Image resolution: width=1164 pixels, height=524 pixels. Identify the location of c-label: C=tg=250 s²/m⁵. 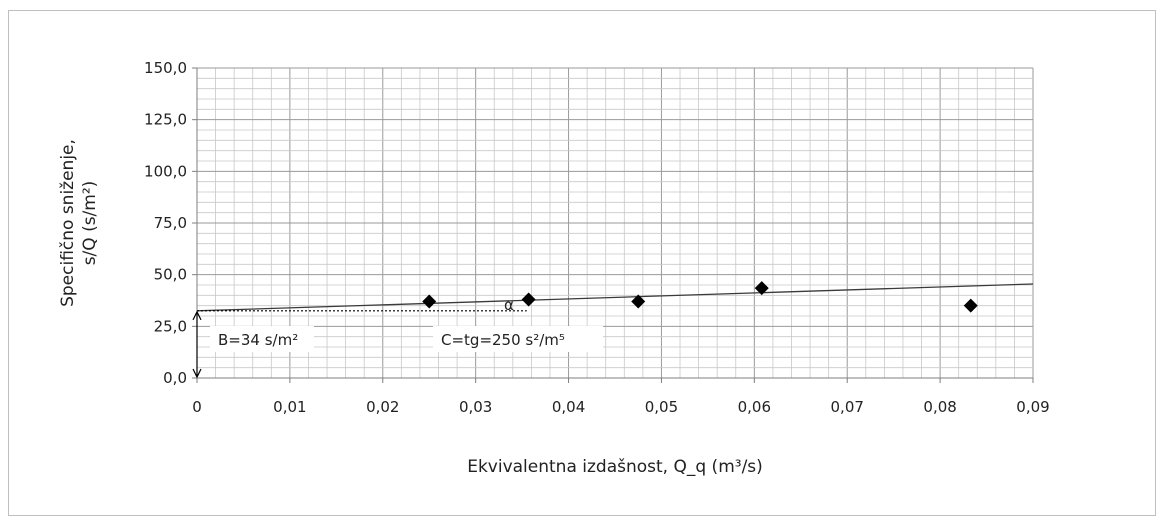
(503, 340).